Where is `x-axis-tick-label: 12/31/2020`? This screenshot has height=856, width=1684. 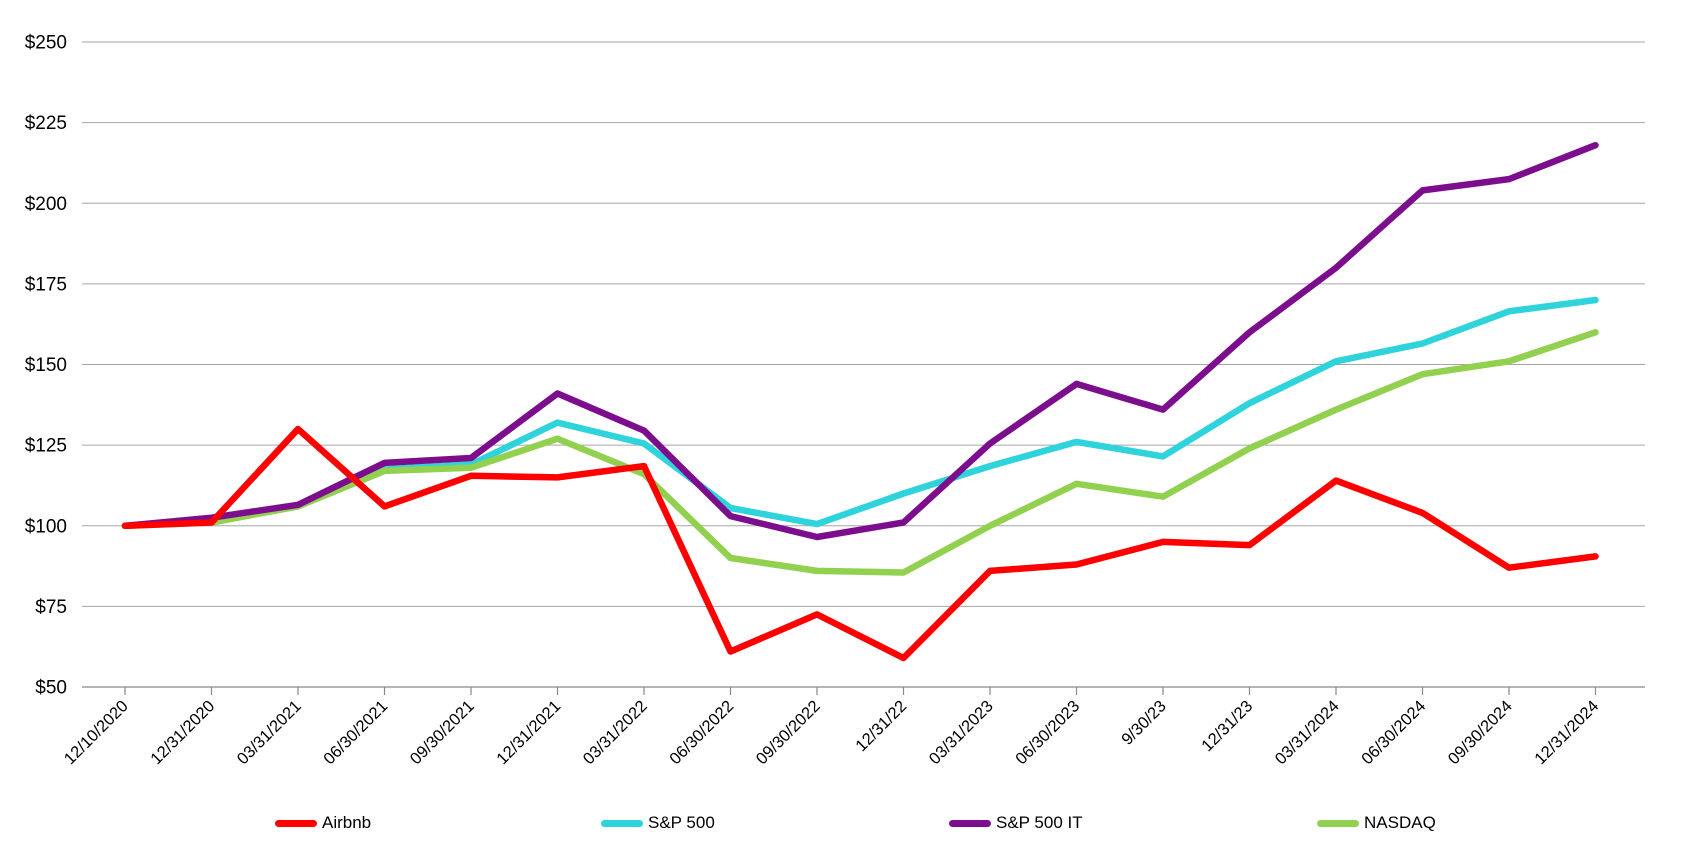 x-axis-tick-label: 12/31/2020 is located at coordinates (182, 732).